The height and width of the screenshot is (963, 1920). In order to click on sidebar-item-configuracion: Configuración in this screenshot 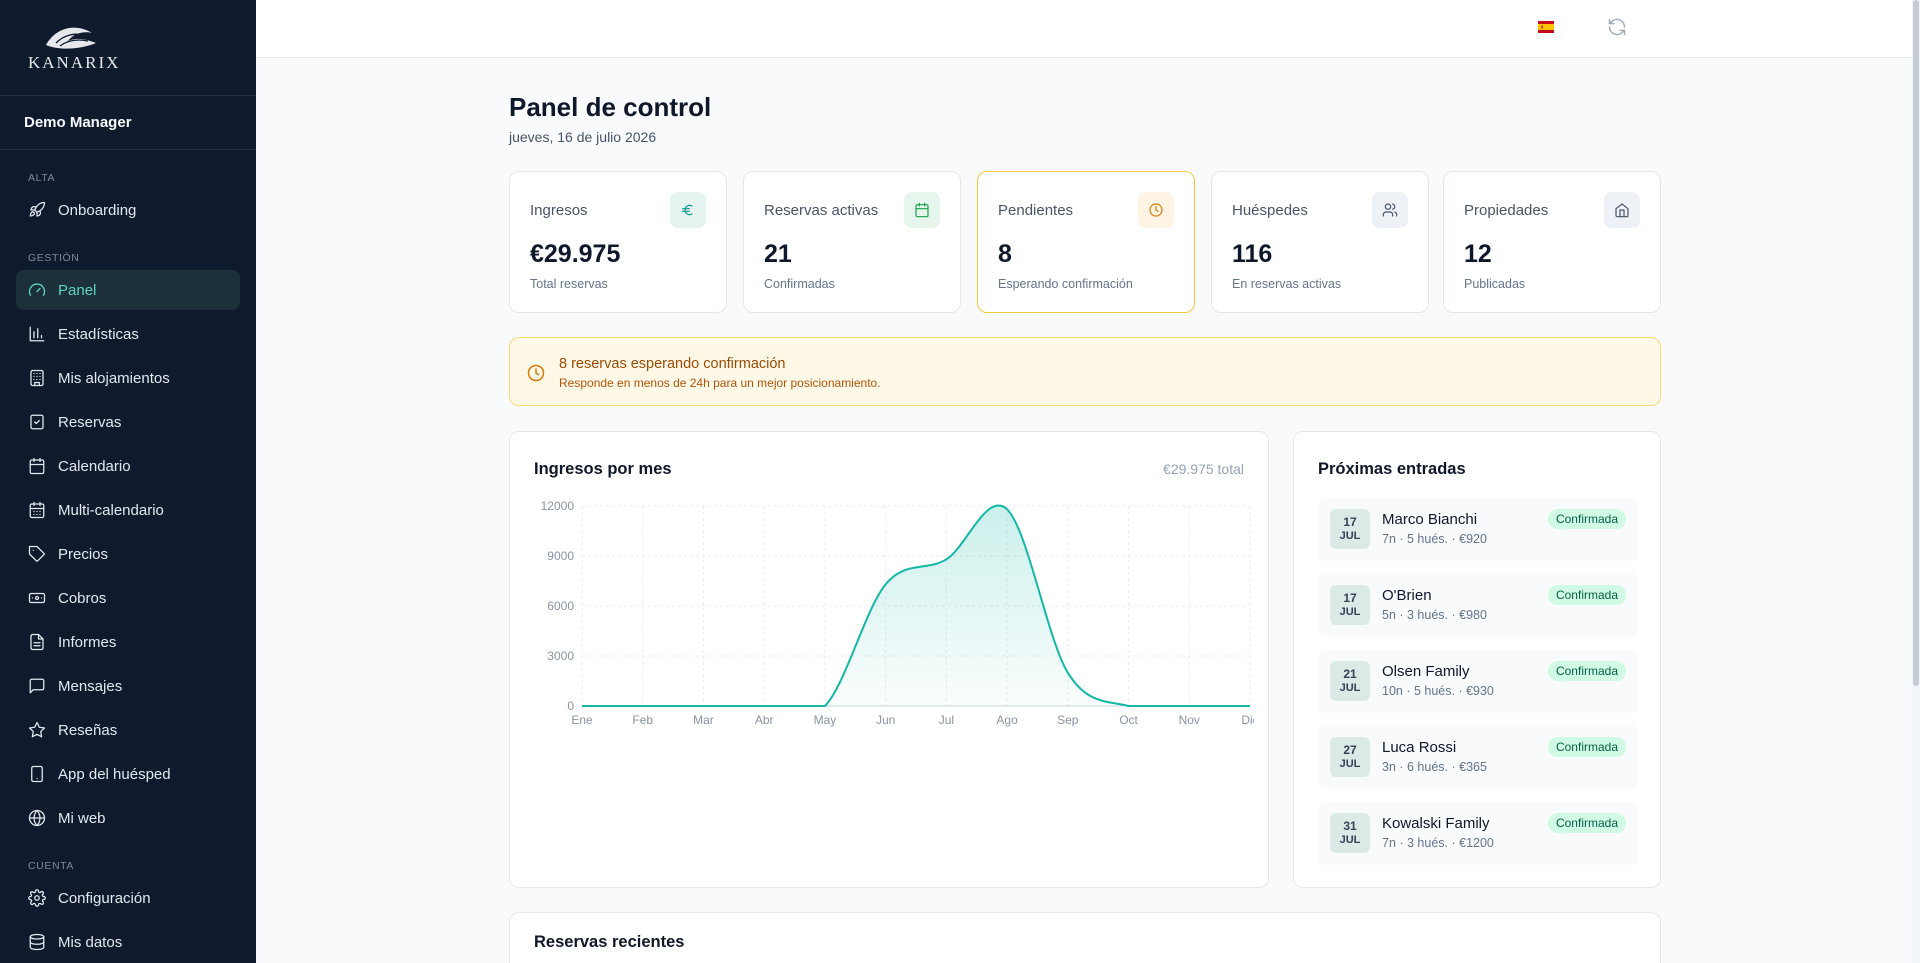, I will do `click(128, 898)`.